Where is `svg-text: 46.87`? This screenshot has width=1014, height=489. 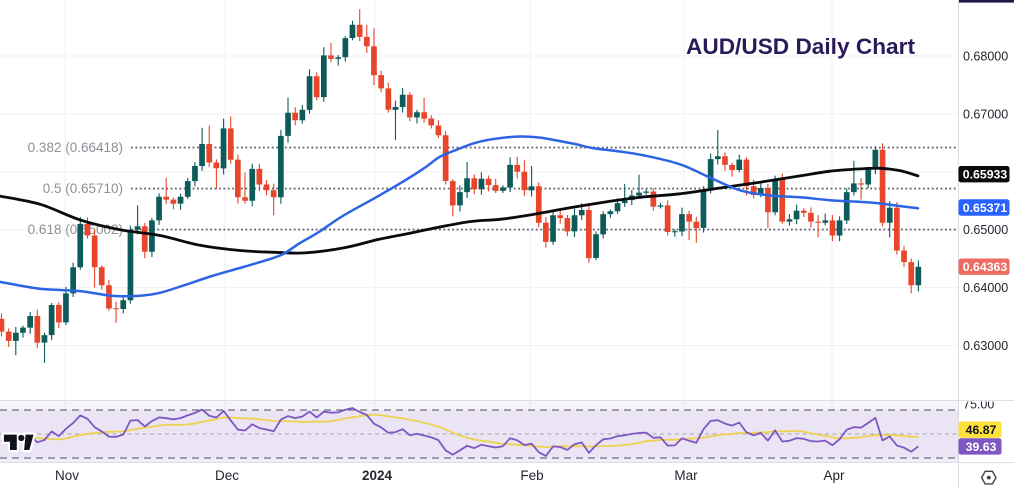 svg-text: 46.87 is located at coordinates (981, 430).